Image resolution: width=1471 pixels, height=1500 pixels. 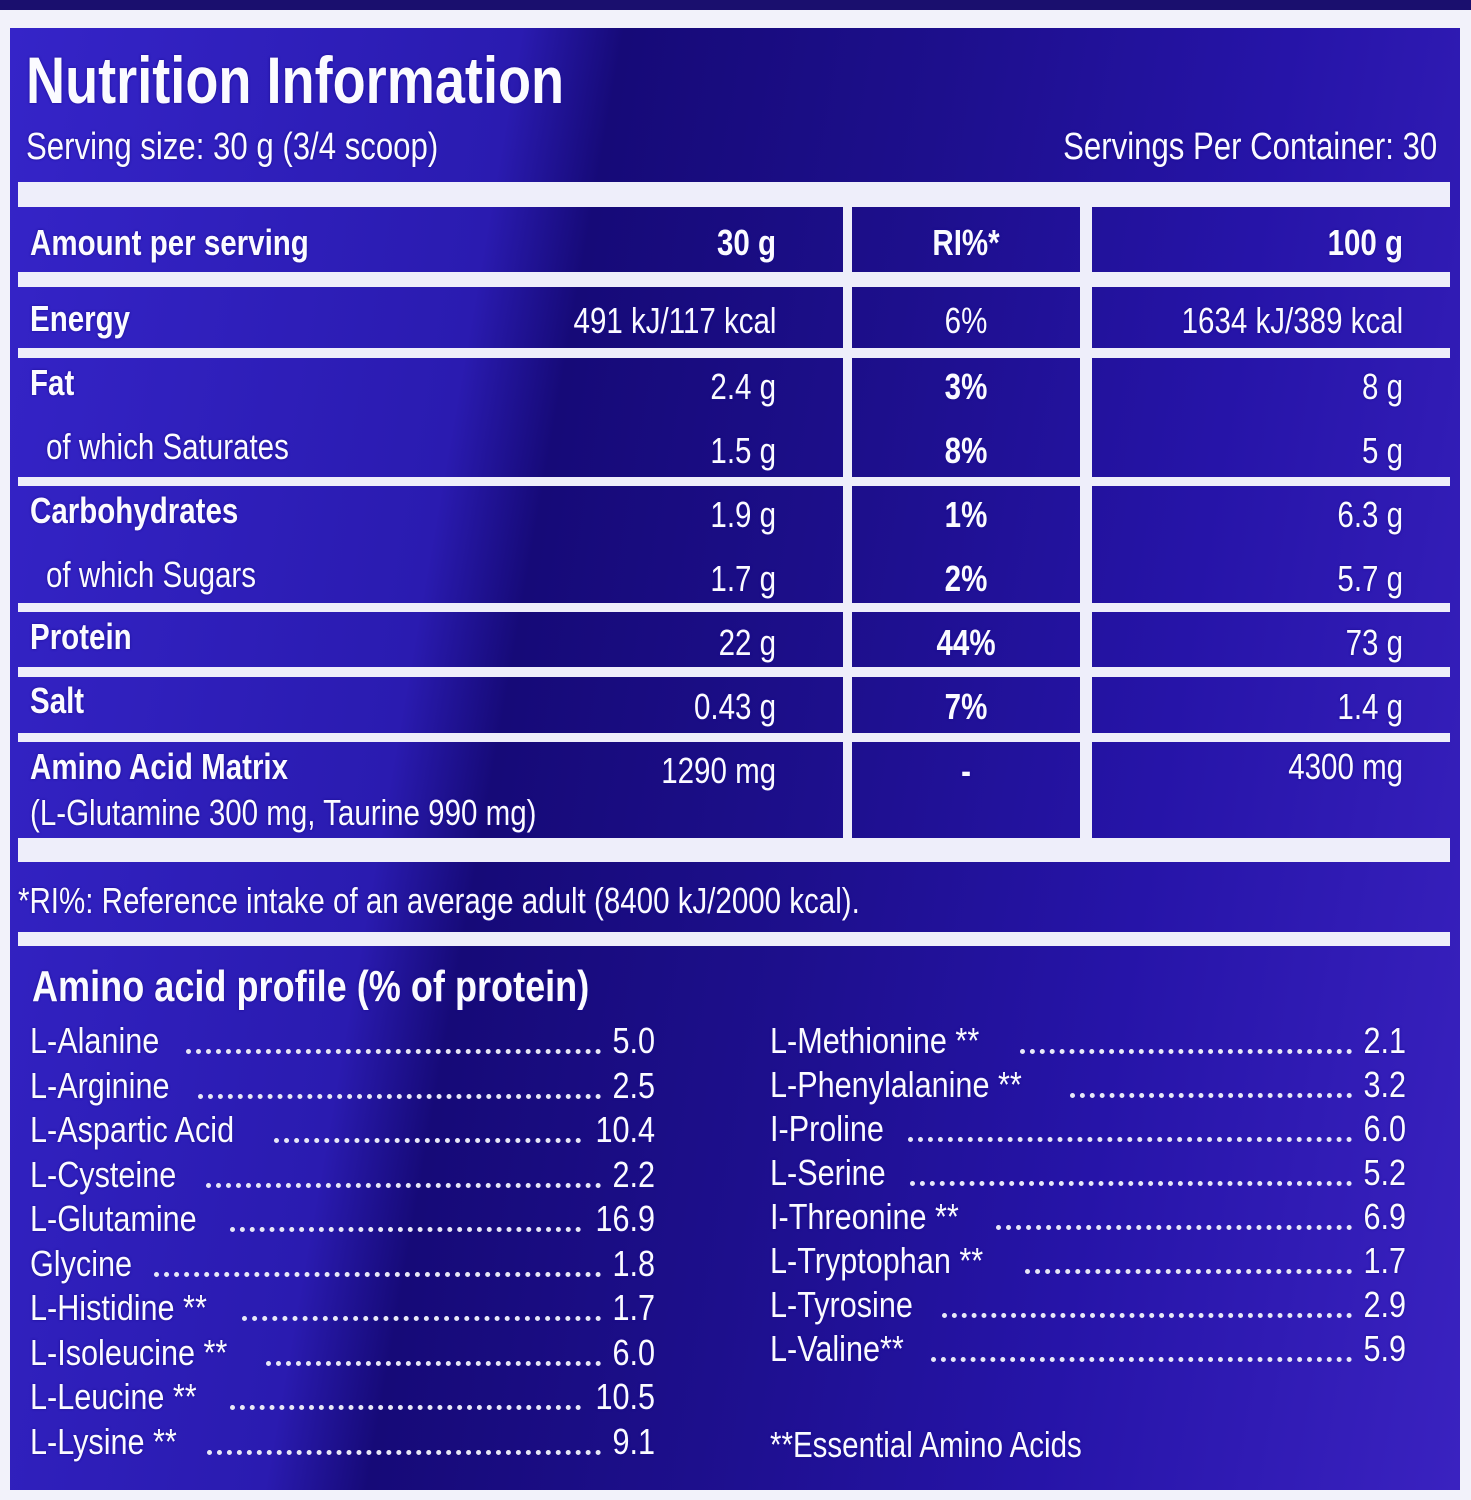 I want to click on column-header: Amount per serving, so click(x=169, y=242).